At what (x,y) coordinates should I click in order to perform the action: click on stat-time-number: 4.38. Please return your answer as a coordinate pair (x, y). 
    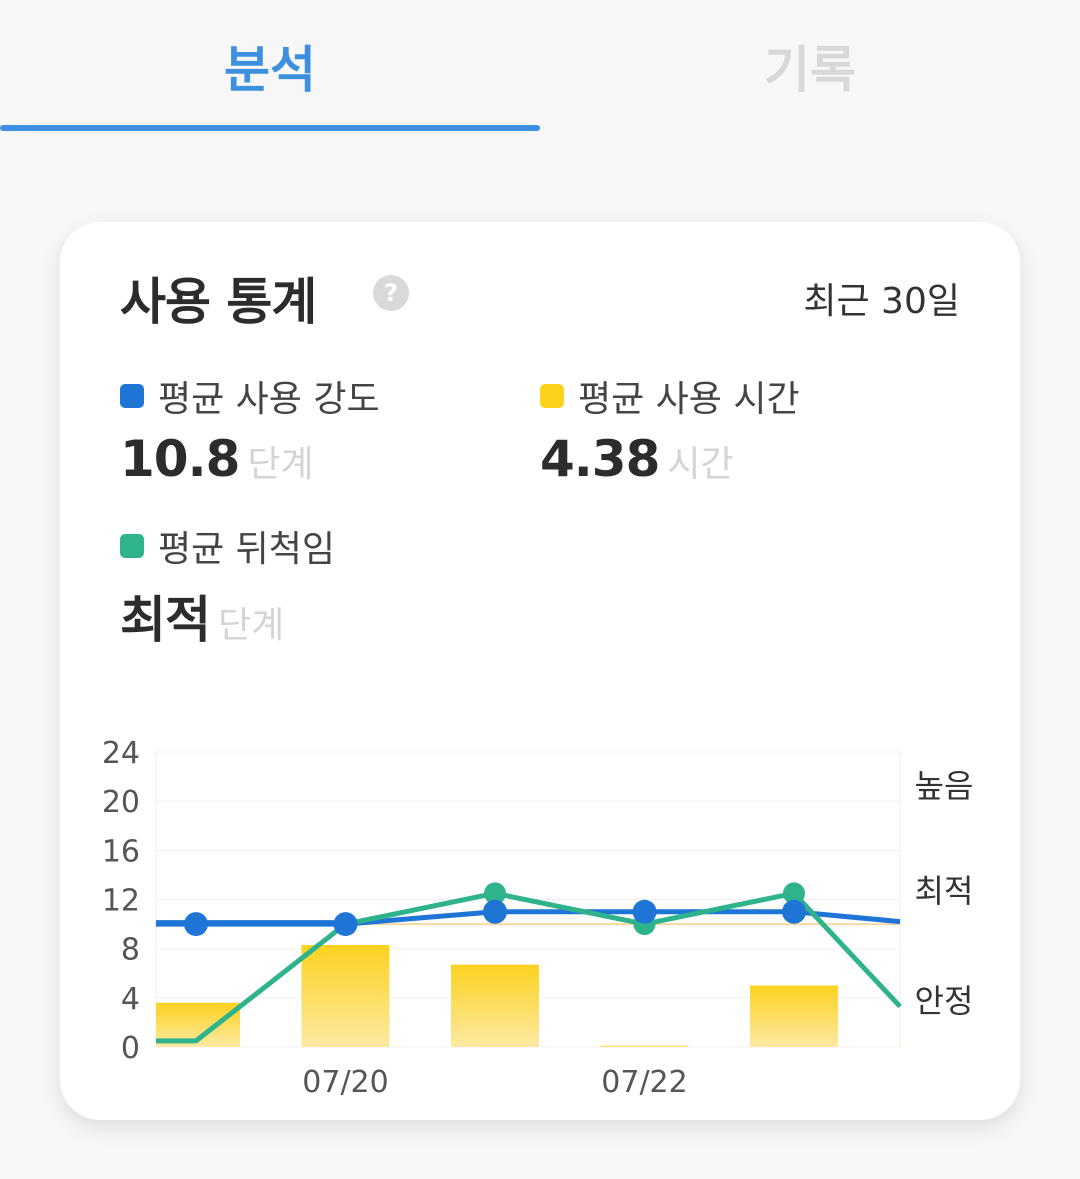
    Looking at the image, I should click on (600, 459).